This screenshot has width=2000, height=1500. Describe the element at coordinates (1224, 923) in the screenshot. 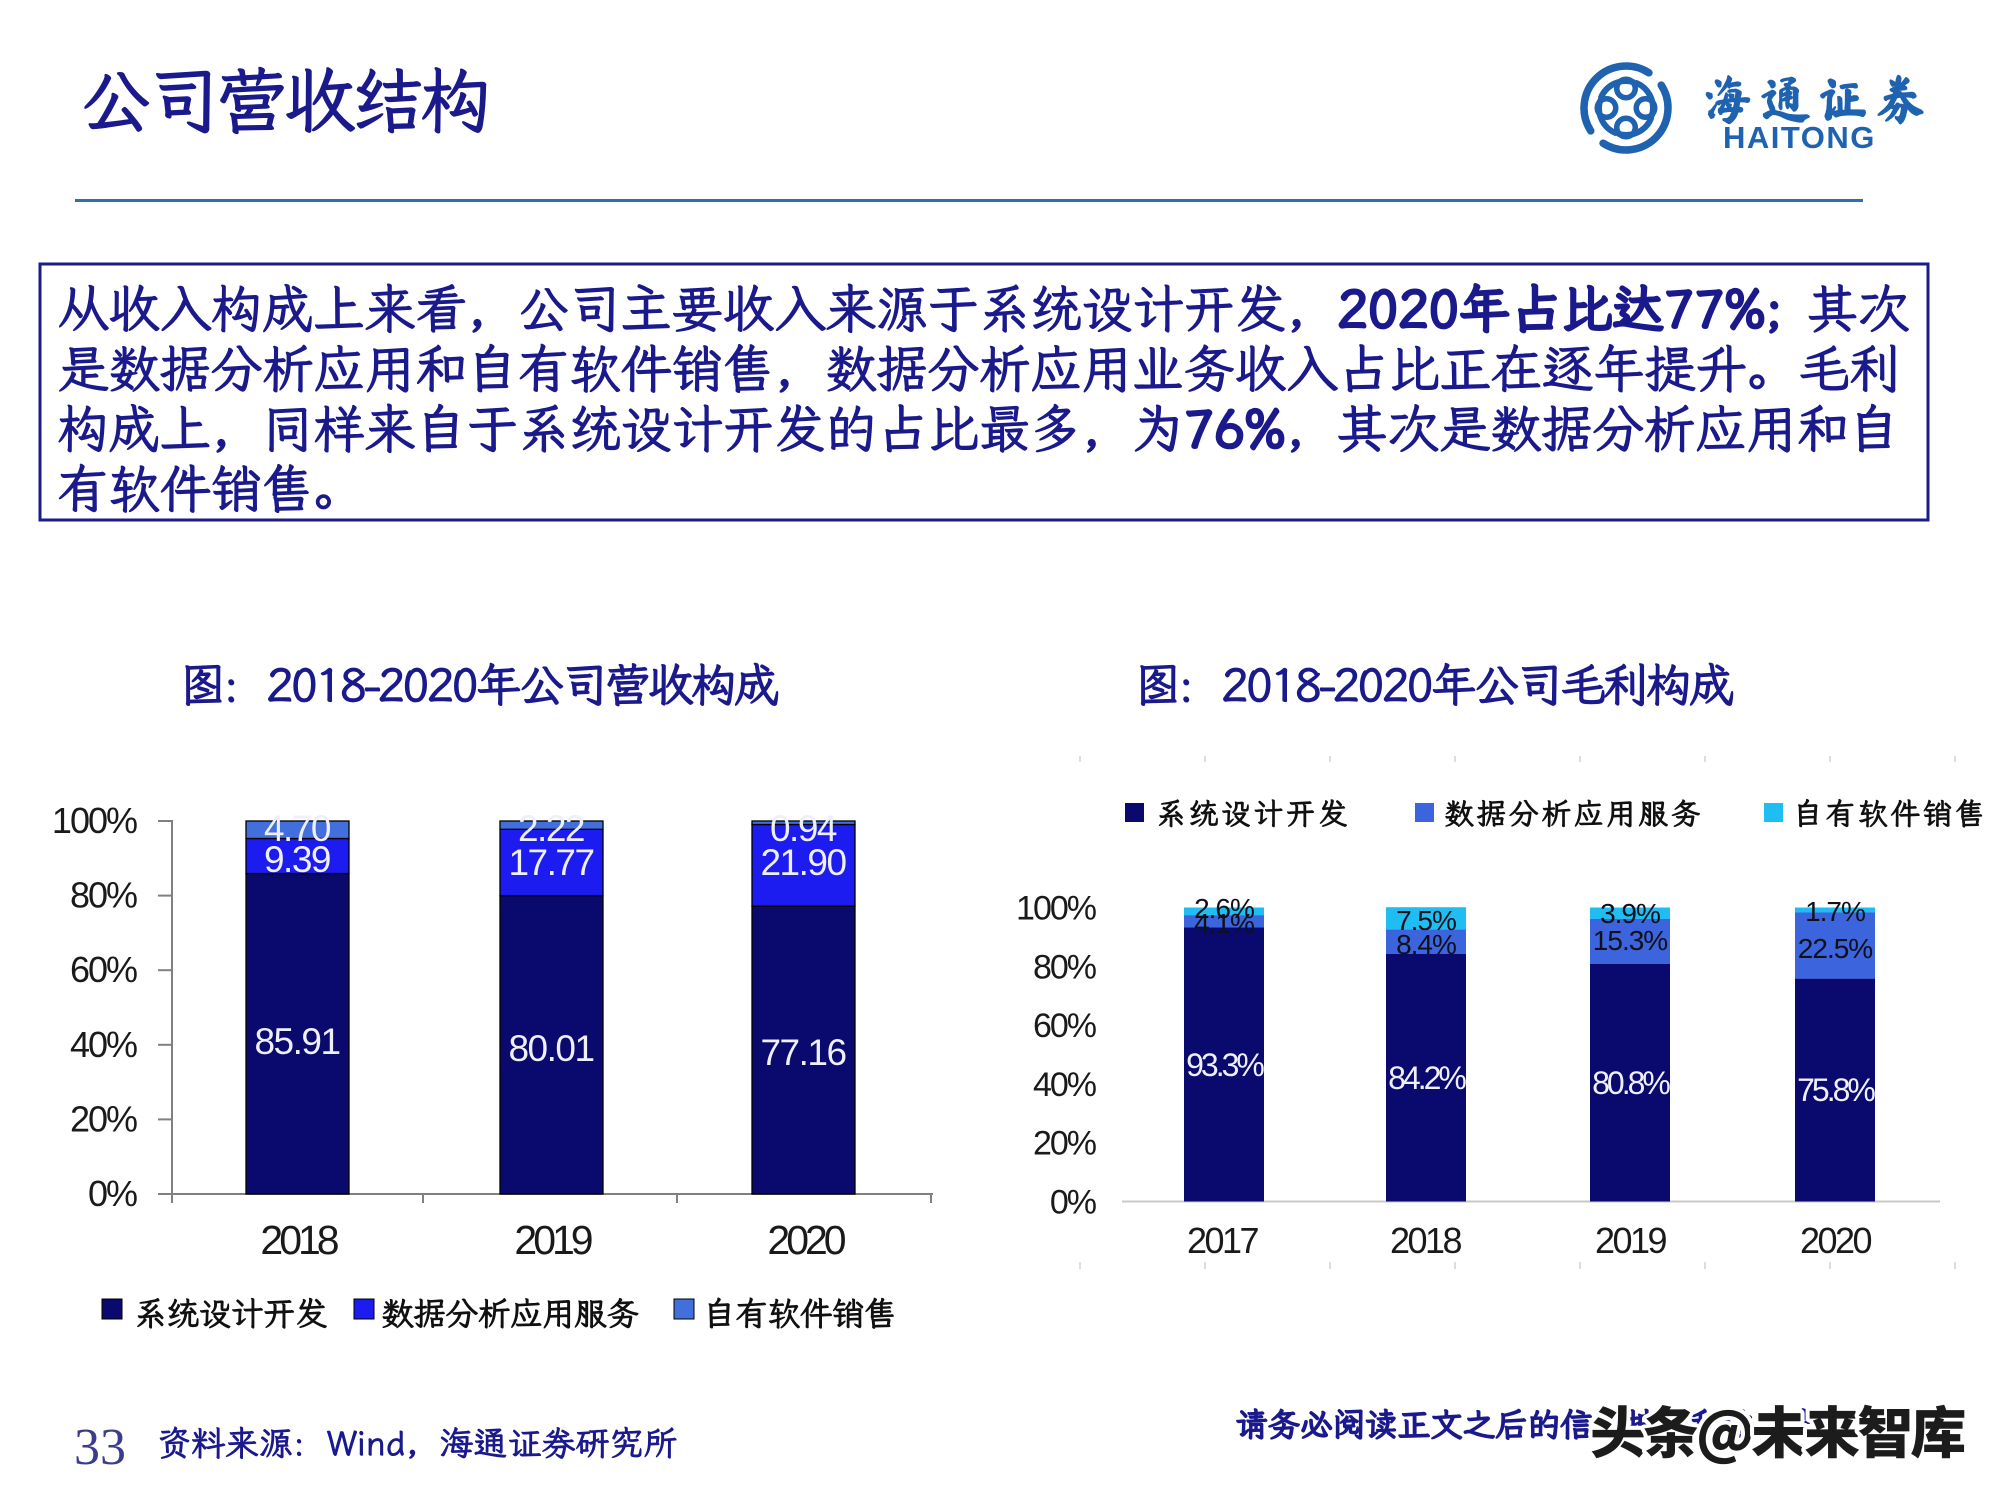

I see `svg-text: 4.1%` at that location.